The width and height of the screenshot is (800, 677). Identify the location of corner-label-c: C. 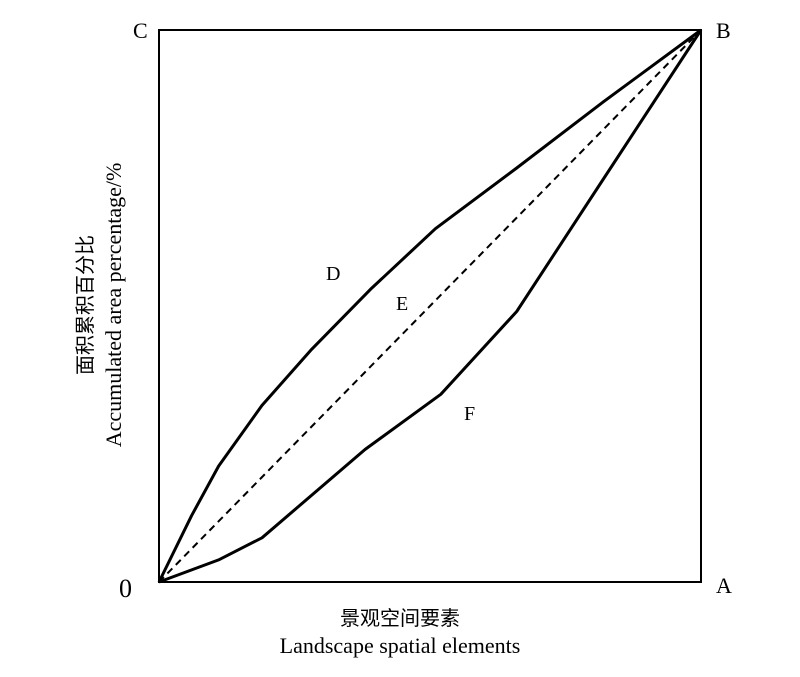
(140, 30).